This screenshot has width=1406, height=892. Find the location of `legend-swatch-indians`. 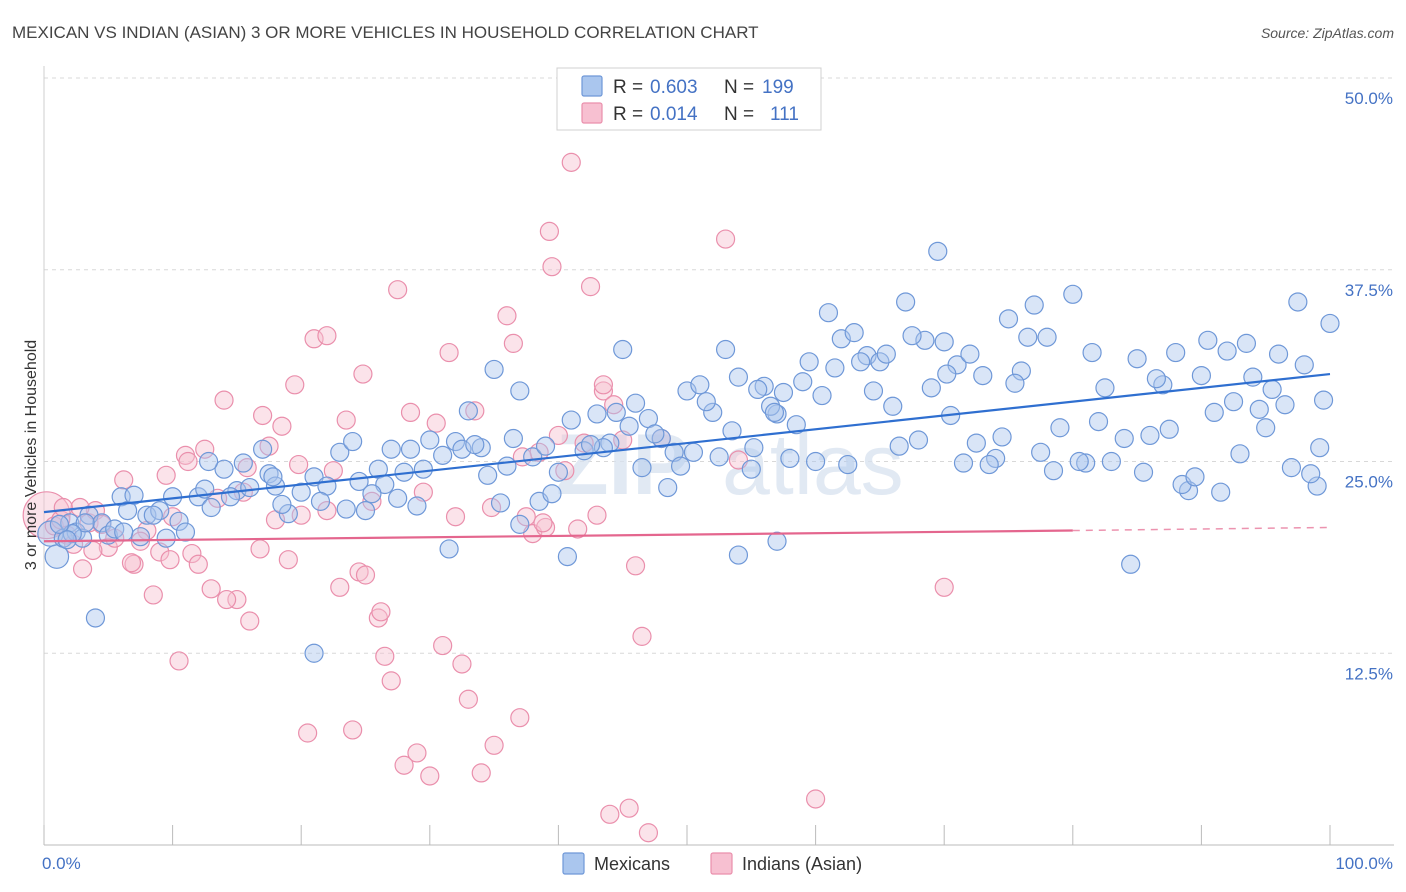

legend-swatch-indians is located at coordinates (592, 113).